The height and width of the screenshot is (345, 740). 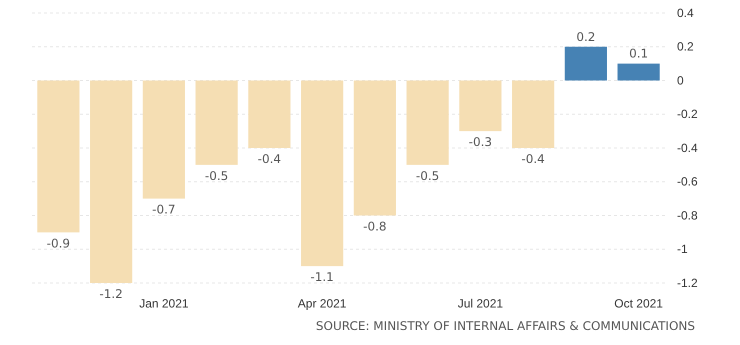 What do you see at coordinates (58, 243) in the screenshot?
I see `data-label: -0.9` at bounding box center [58, 243].